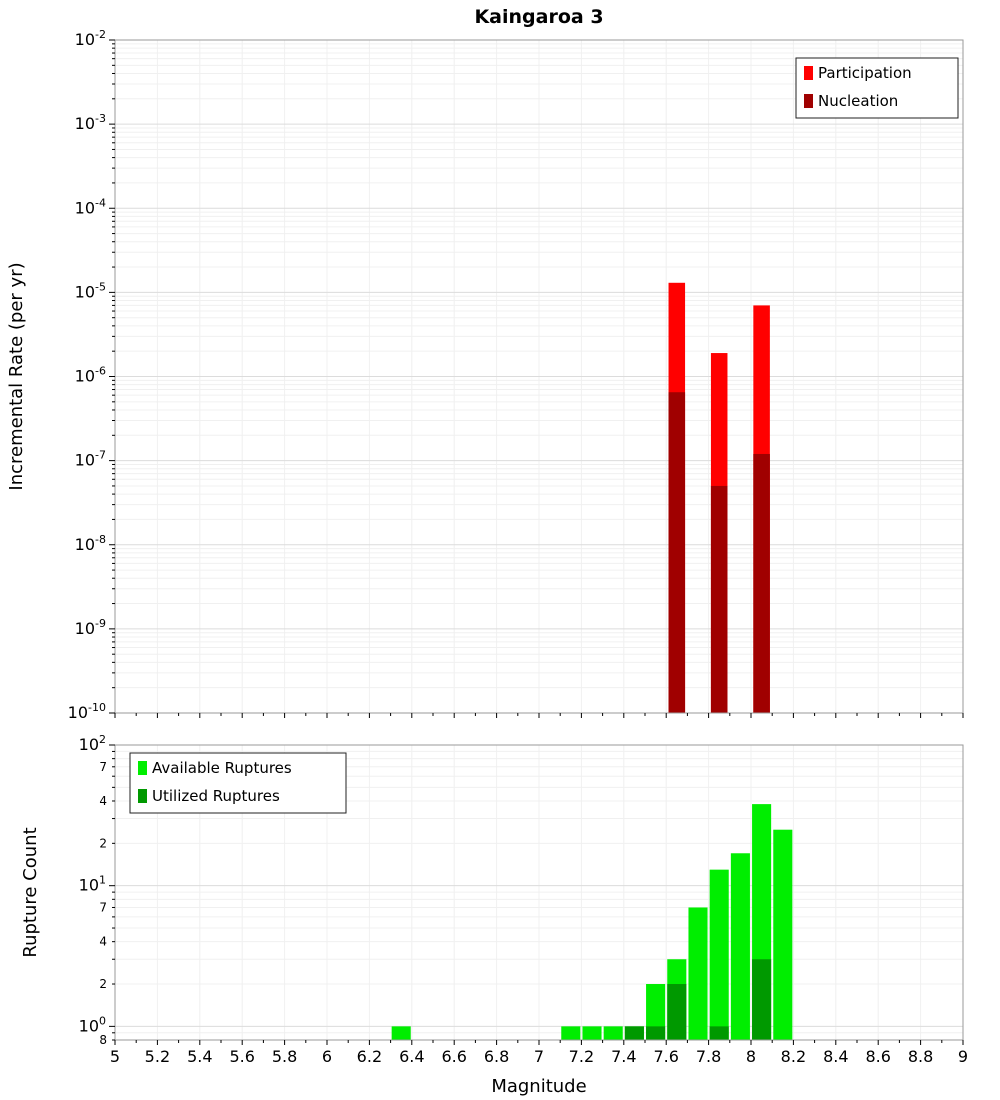  Describe the element at coordinates (538, 1086) in the screenshot. I see `count-x-axis-label: Magnitude` at that location.